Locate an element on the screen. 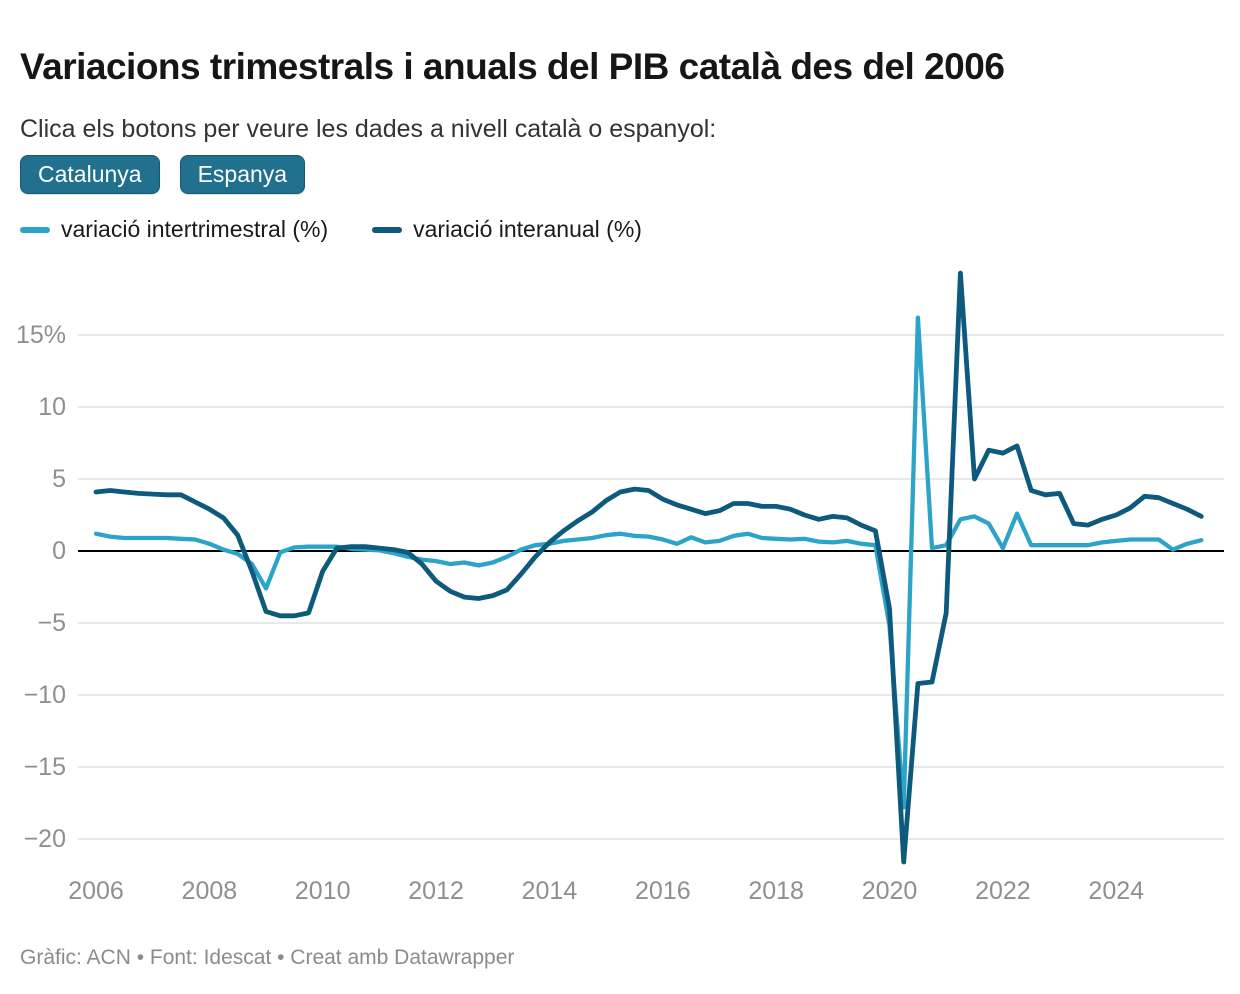 This screenshot has height=994, width=1240. x-axis-tick-label: 2010 is located at coordinates (322, 891).